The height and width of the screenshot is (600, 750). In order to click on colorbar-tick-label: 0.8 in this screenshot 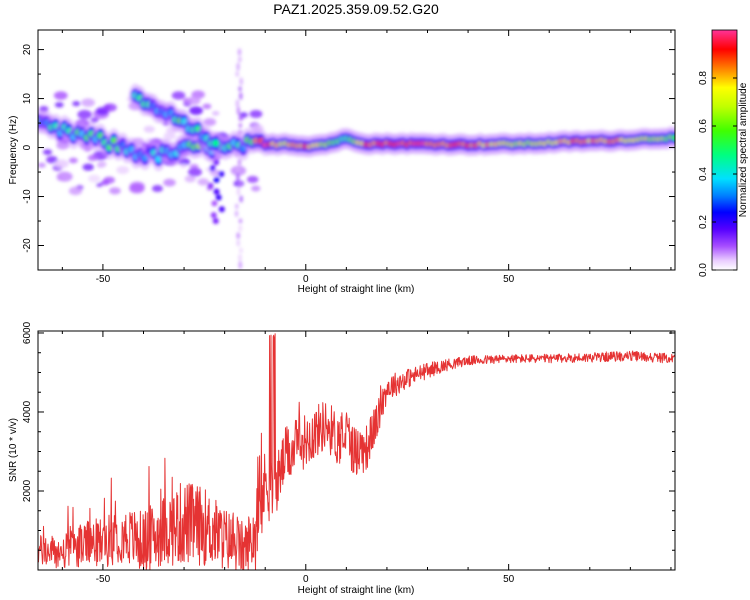, I will do `click(703, 78)`.